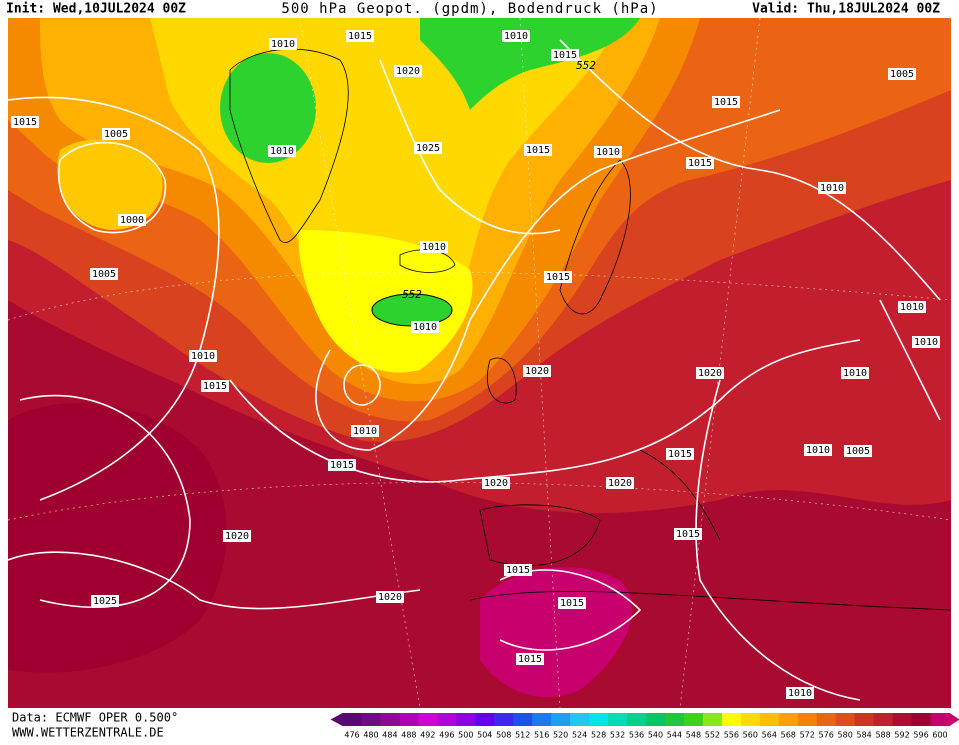 The image size is (959, 745). What do you see at coordinates (750, 735) in the screenshot?
I see `colorbar-label: 560` at bounding box center [750, 735].